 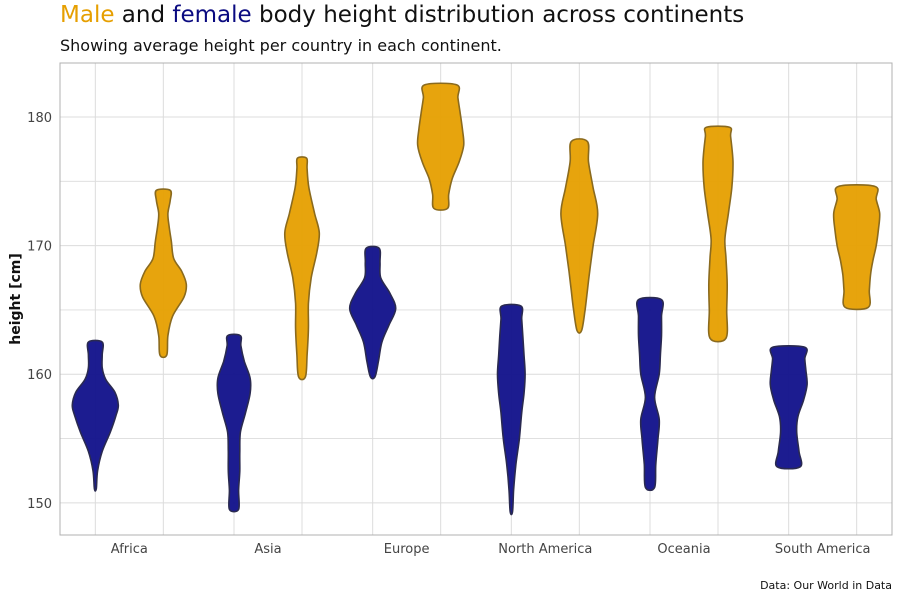 I want to click on y-tick-label: 150, so click(x=39, y=504).